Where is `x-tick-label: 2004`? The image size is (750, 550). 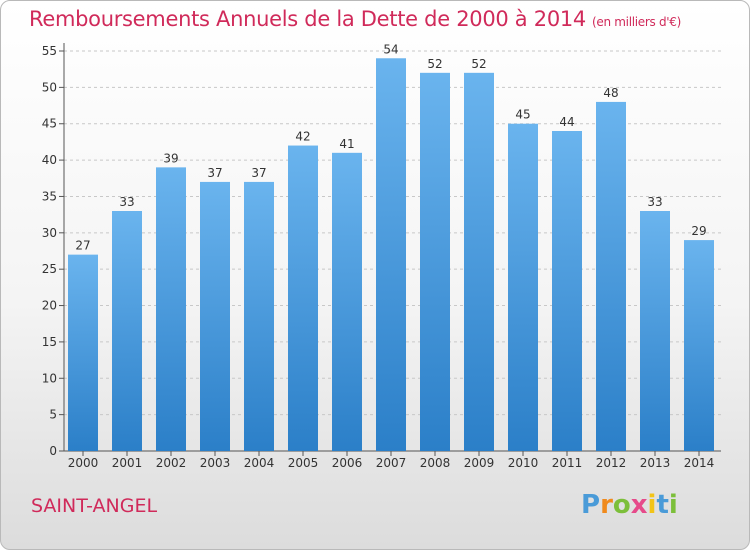
x-tick-label: 2004 is located at coordinates (259, 463).